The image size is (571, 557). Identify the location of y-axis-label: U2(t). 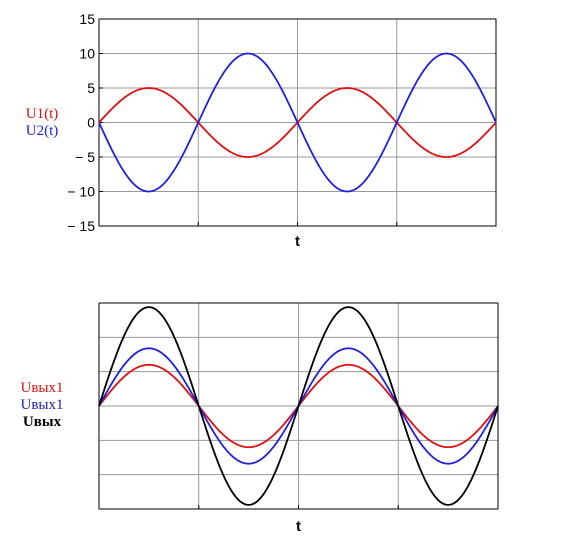
(42, 131).